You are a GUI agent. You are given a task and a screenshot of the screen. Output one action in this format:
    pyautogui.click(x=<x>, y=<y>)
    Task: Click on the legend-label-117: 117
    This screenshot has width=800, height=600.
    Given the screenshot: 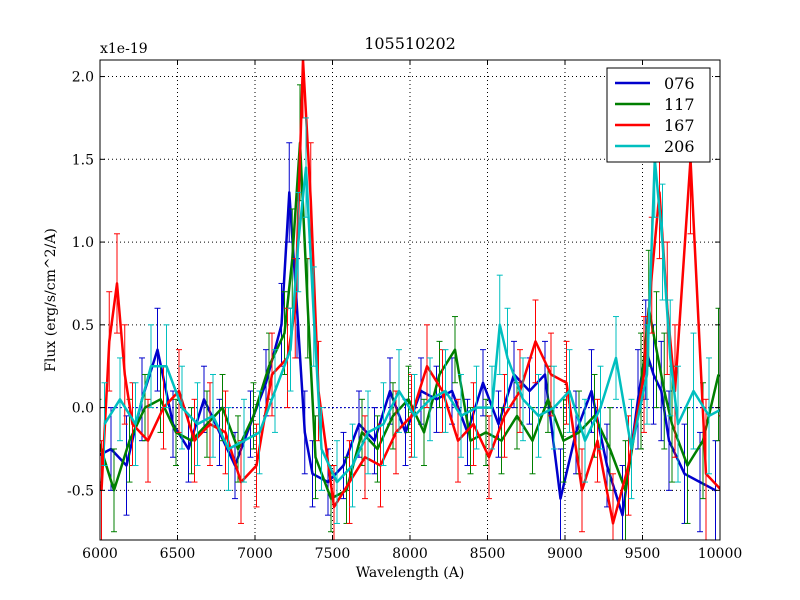 What is the action you would take?
    pyautogui.click(x=679, y=104)
    